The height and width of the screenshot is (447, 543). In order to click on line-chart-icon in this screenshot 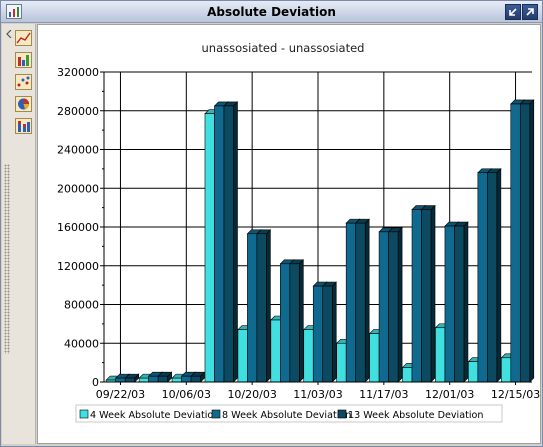, I will do `click(23, 38)`.